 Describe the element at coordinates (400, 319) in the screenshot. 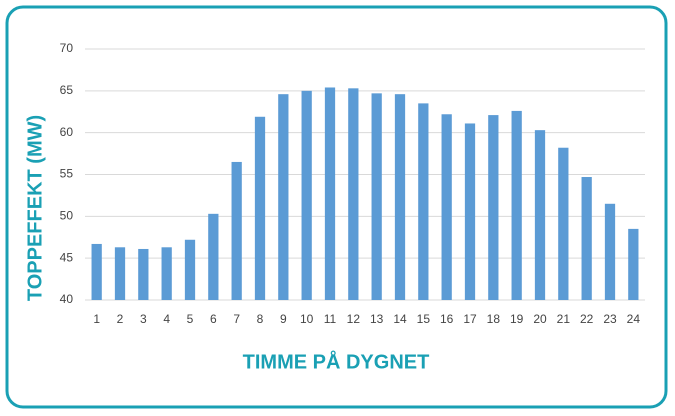

I see `x-tick-label: 14` at that location.